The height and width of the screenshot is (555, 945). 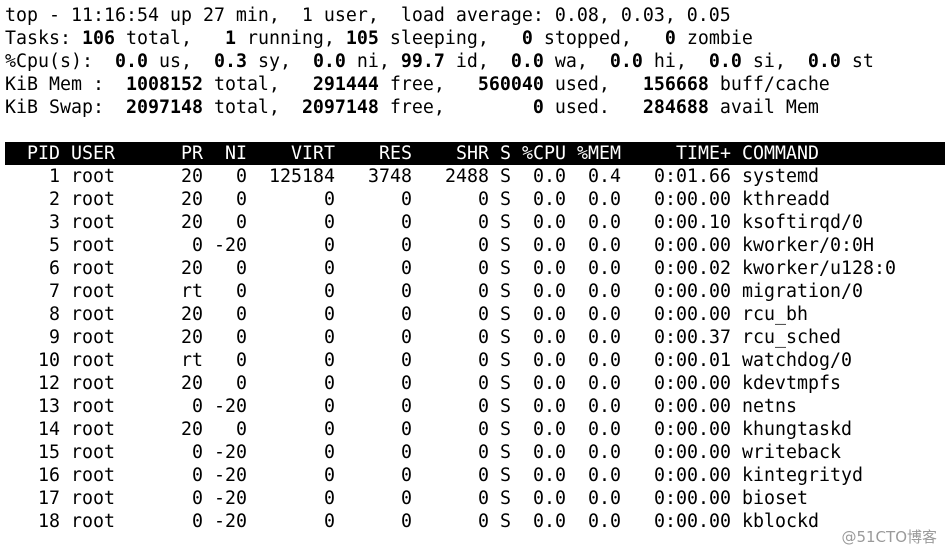 What do you see at coordinates (593, 107) in the screenshot?
I see `summary-text: used.` at bounding box center [593, 107].